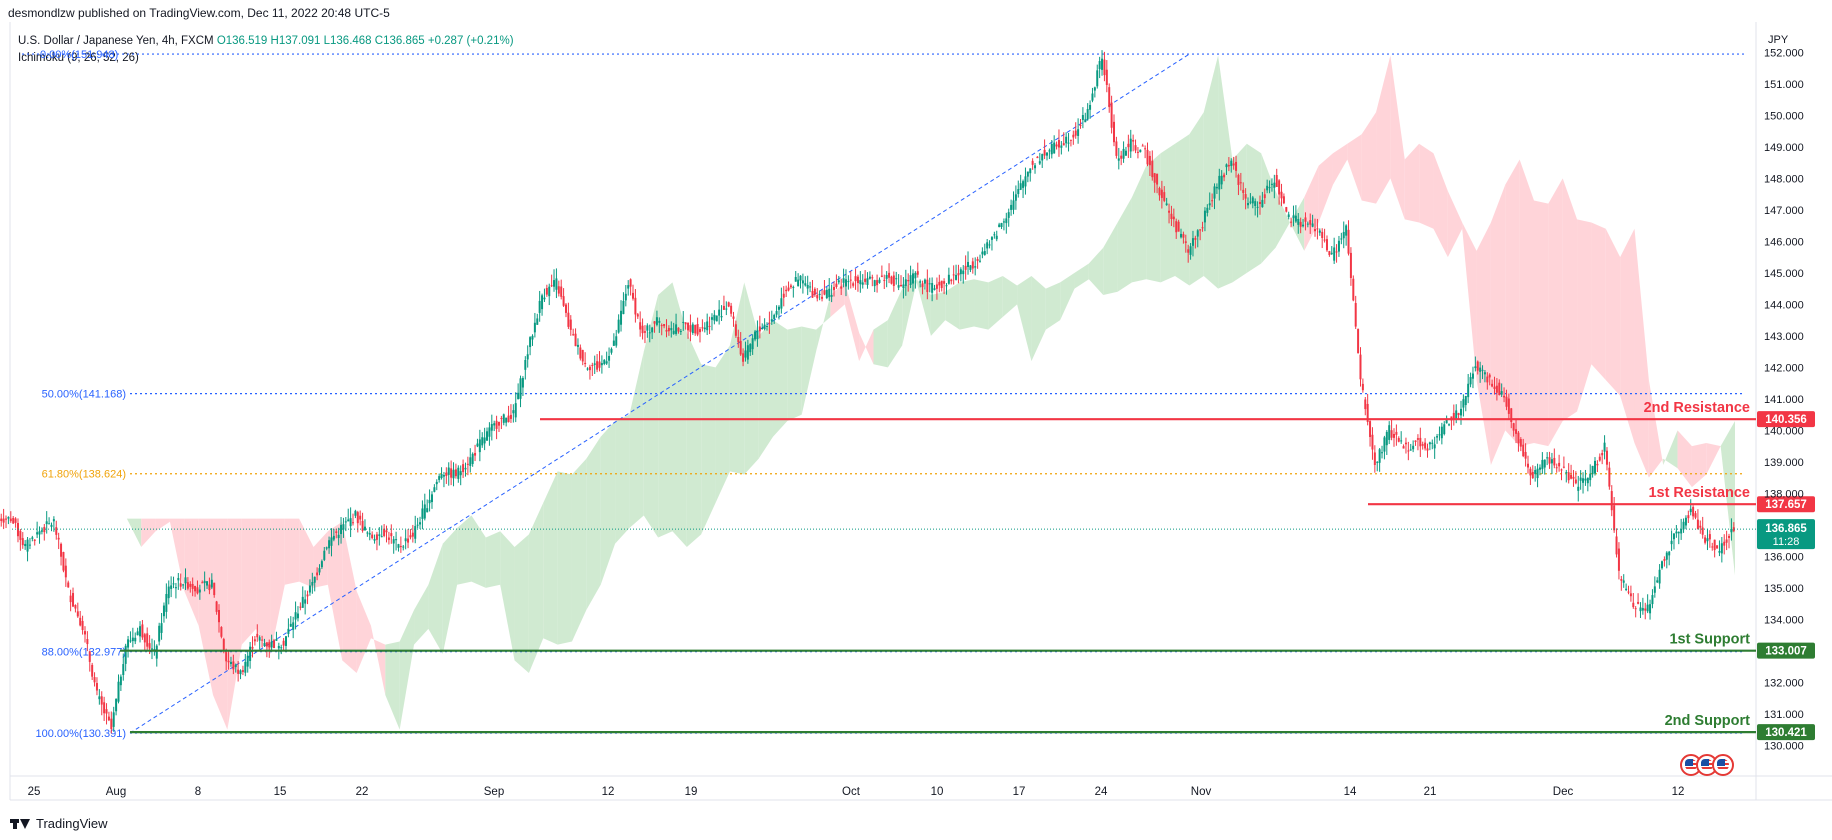  Describe the element at coordinates (1784, 337) in the screenshot. I see `y-tick-label: 143.000` at that location.